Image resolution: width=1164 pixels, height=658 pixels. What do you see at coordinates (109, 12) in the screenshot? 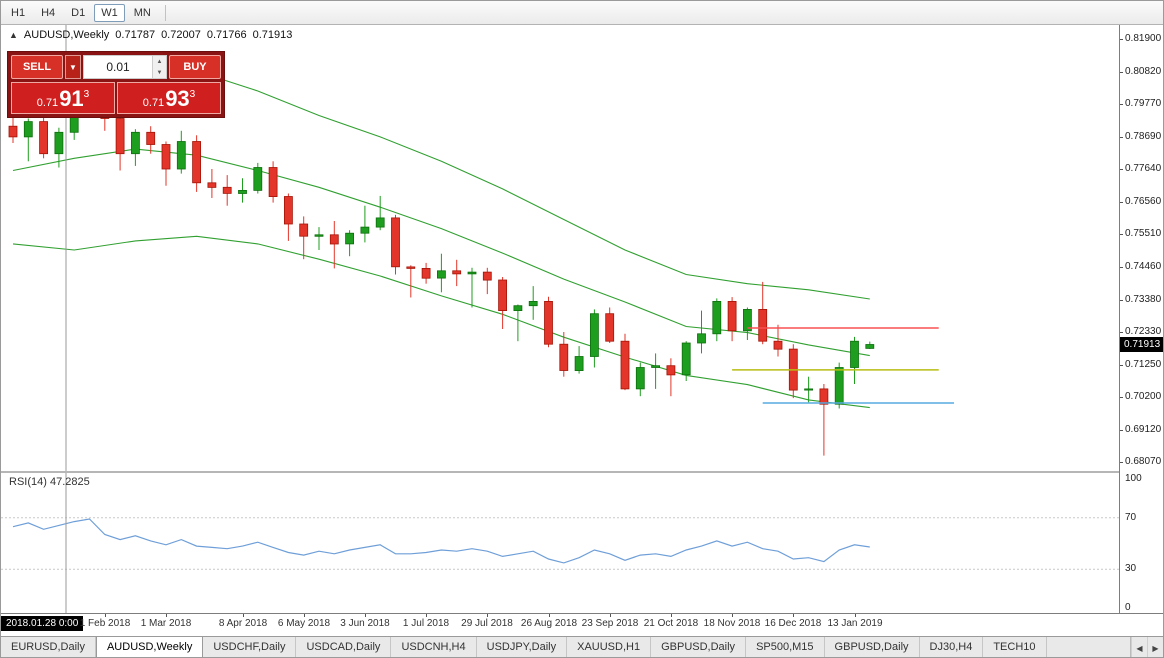
I see `timeframe-button-w1: W1` at bounding box center [109, 12].